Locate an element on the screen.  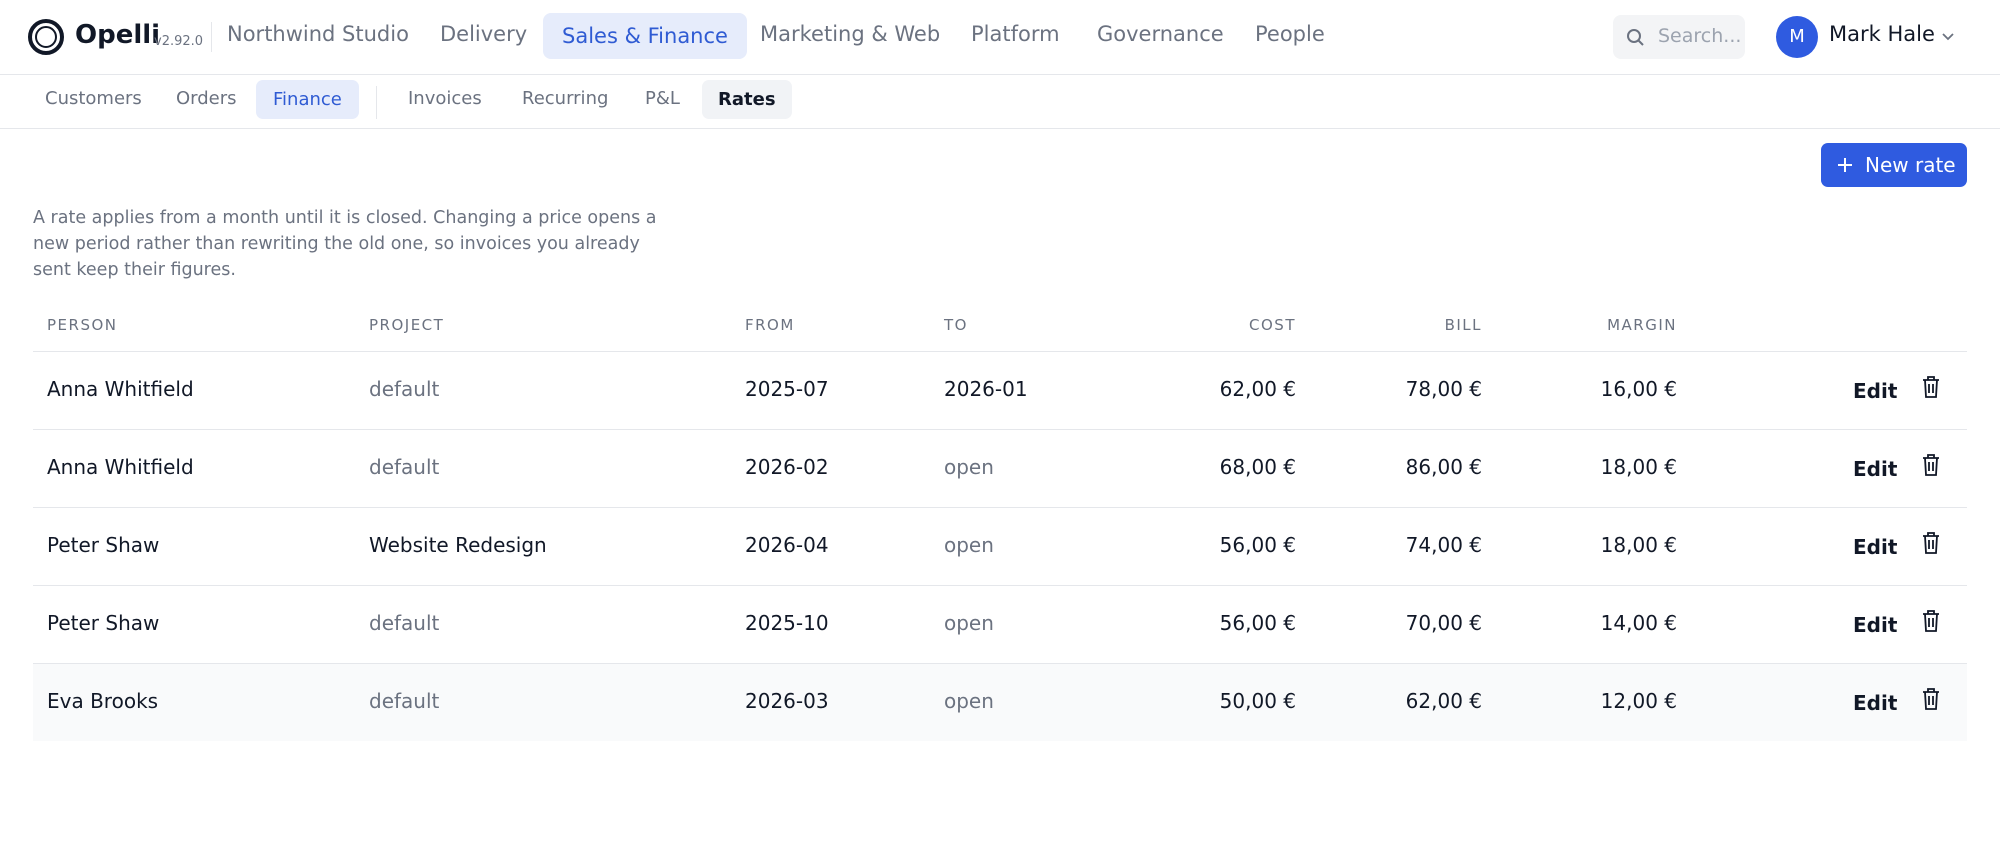
cell: 2026-02 is located at coordinates (787, 467).